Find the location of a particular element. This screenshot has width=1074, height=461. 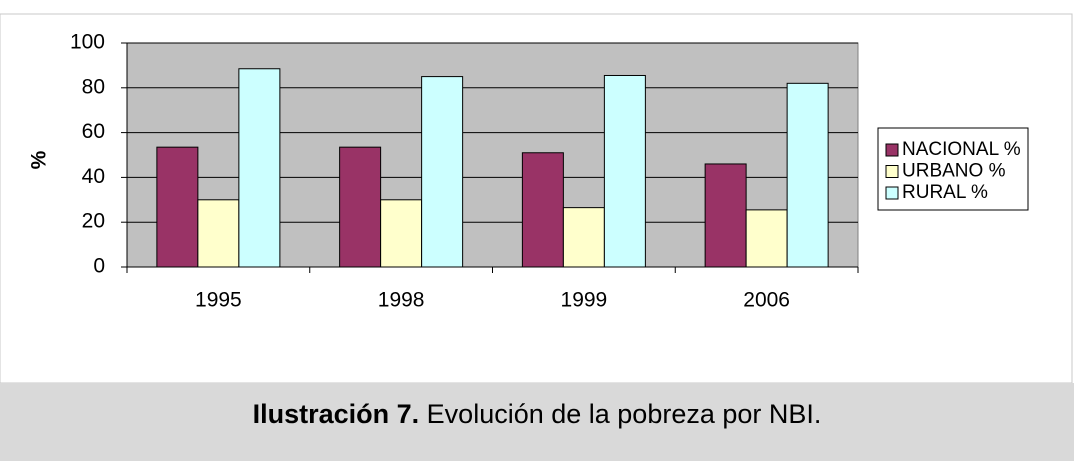

y-axis-label: % is located at coordinates (39, 159).